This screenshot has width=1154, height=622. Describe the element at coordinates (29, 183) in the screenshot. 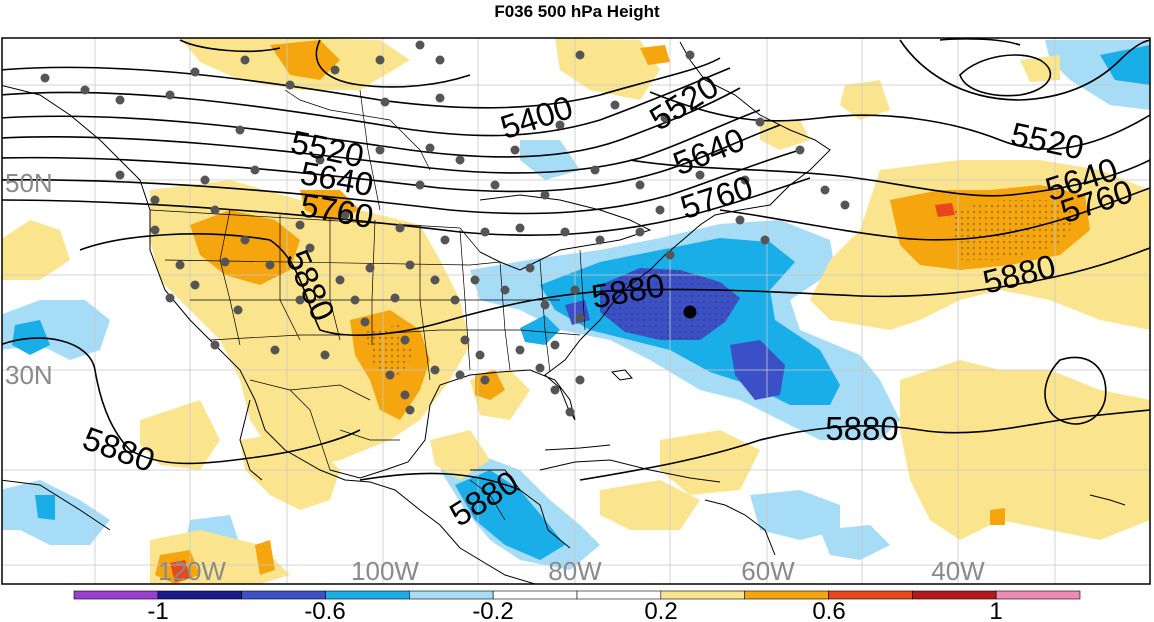

I see `lat-label-50n: 50N` at that location.